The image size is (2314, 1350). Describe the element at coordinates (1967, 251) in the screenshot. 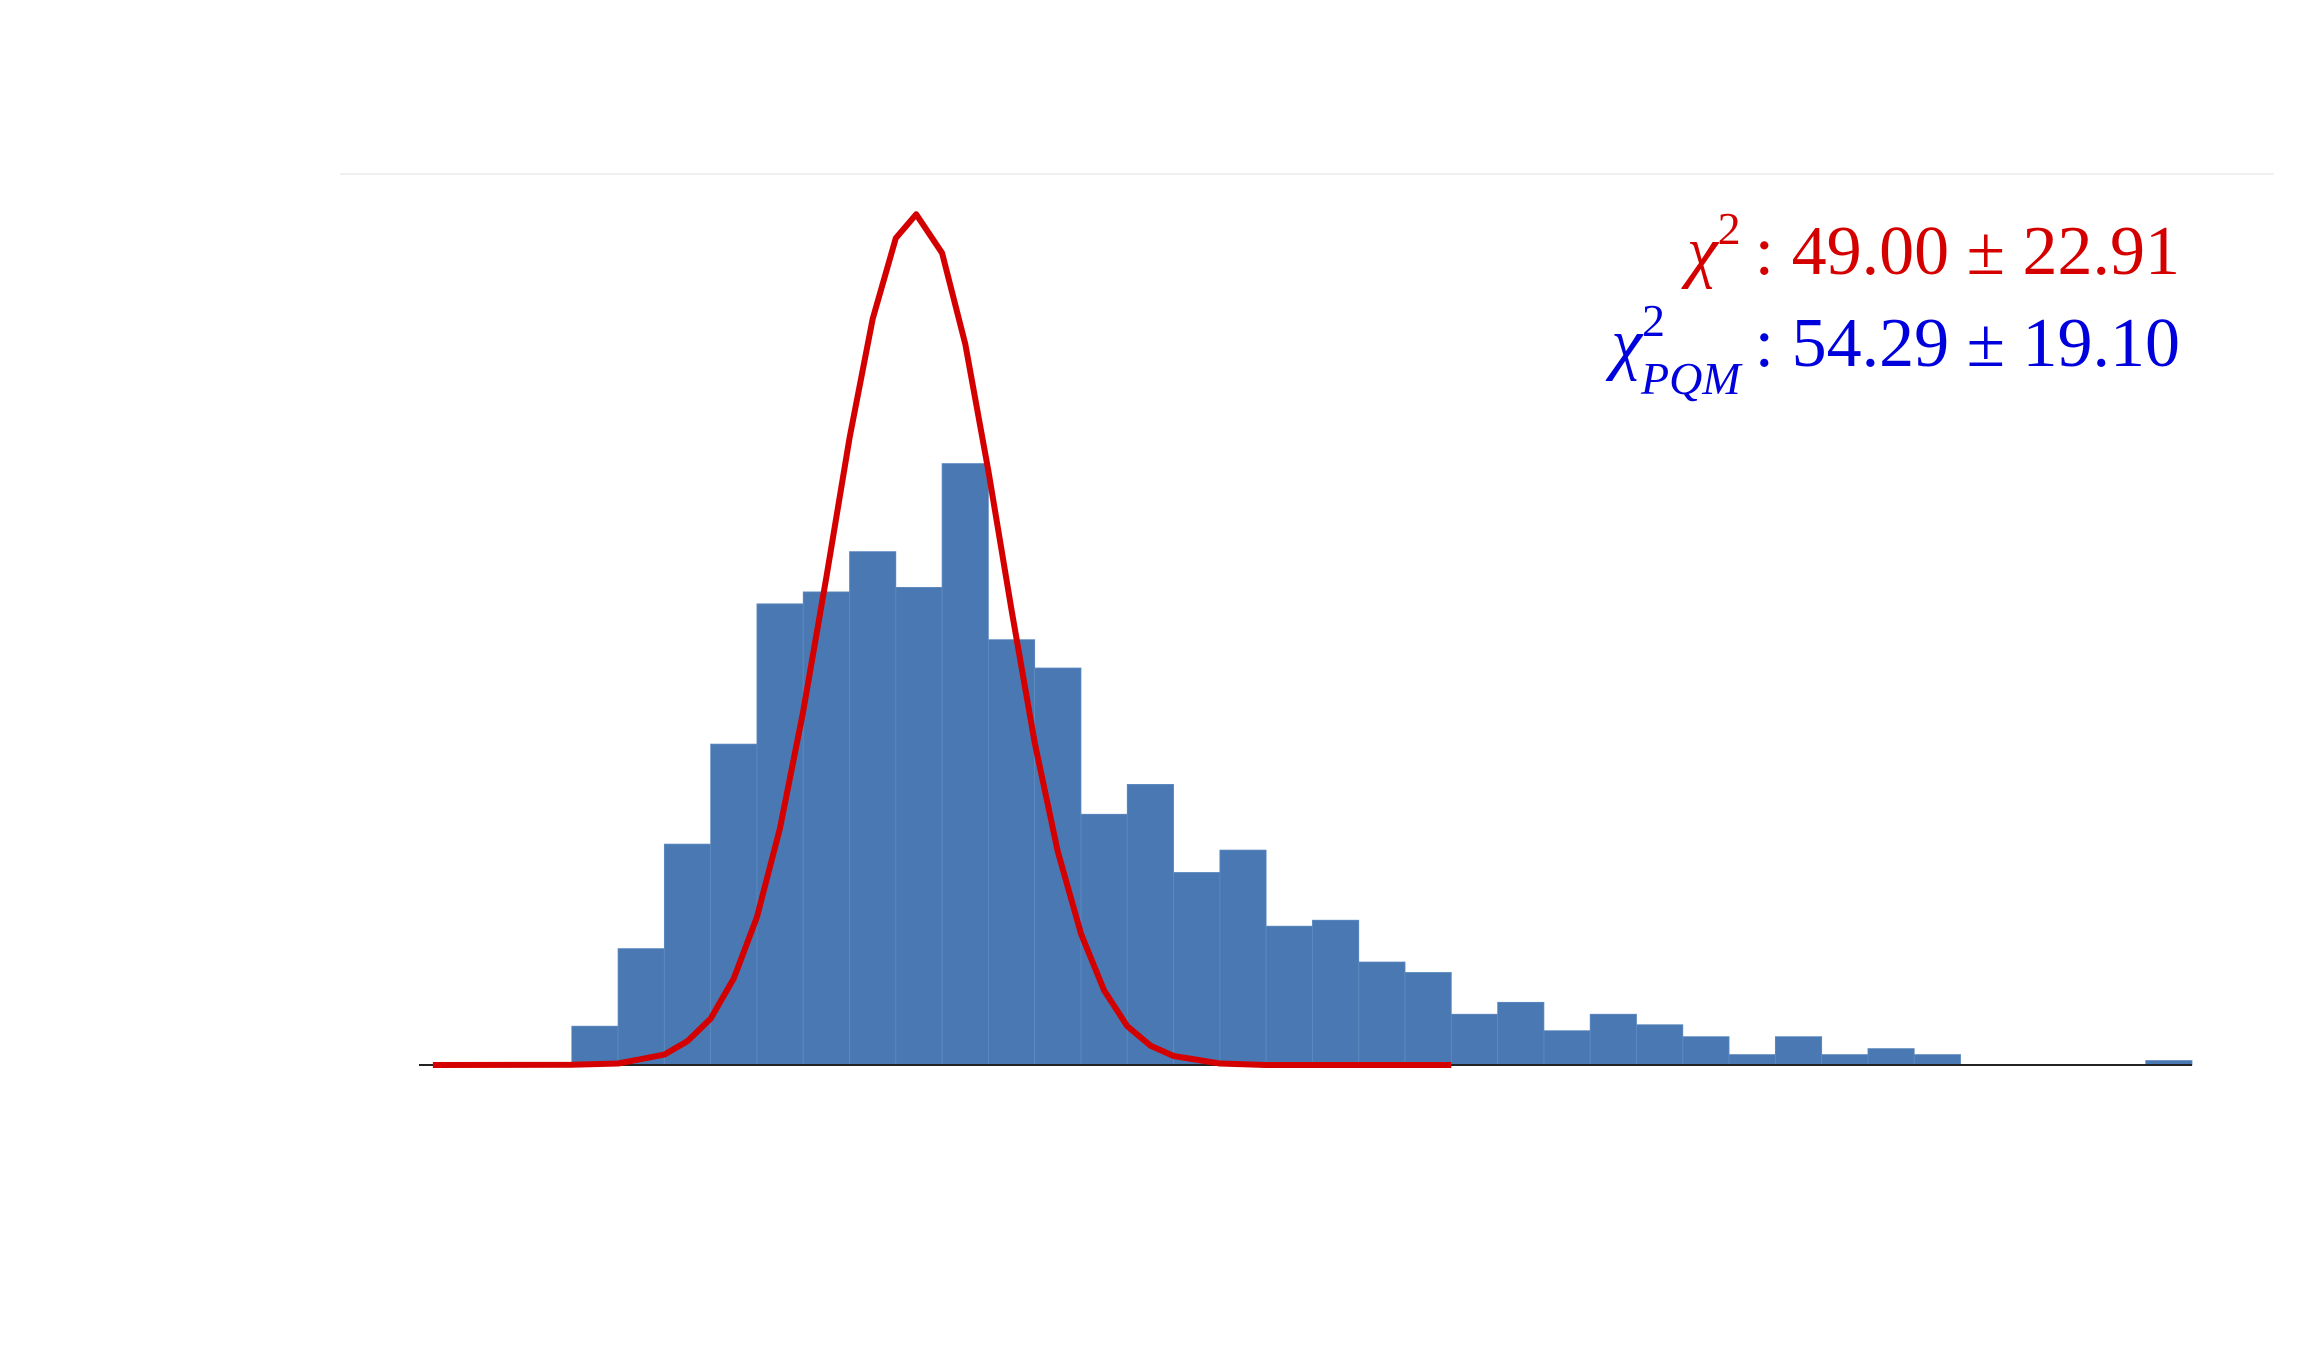

I see `annotation-text: : 49.00 ± 22.91` at that location.